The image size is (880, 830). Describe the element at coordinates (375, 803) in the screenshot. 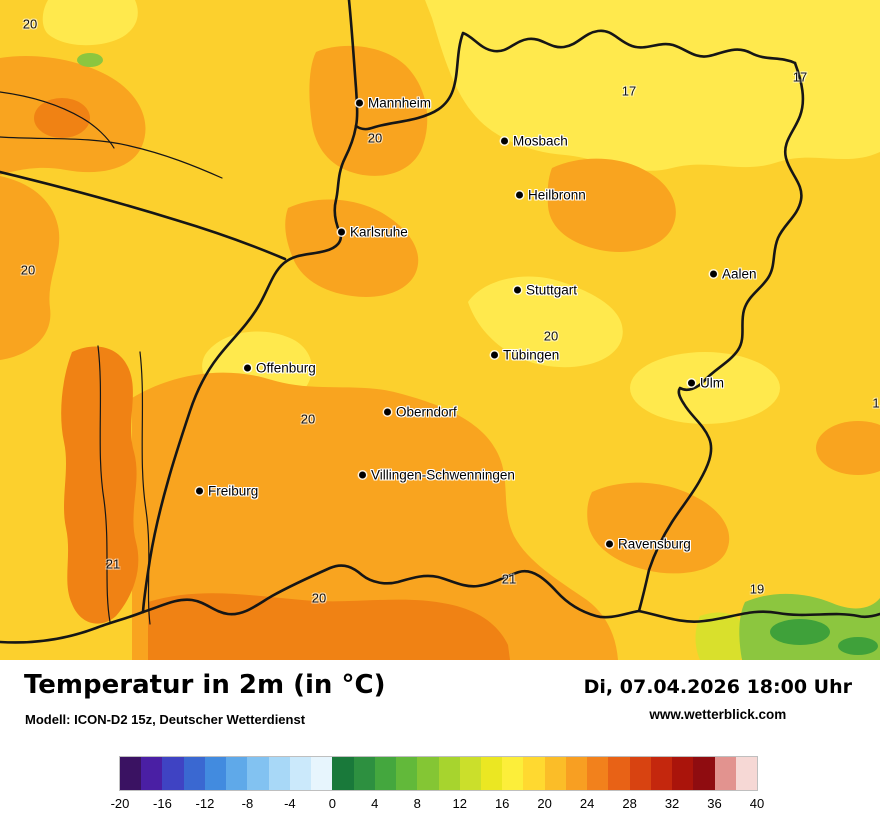

I see `colorbar-tick-label: 4` at that location.